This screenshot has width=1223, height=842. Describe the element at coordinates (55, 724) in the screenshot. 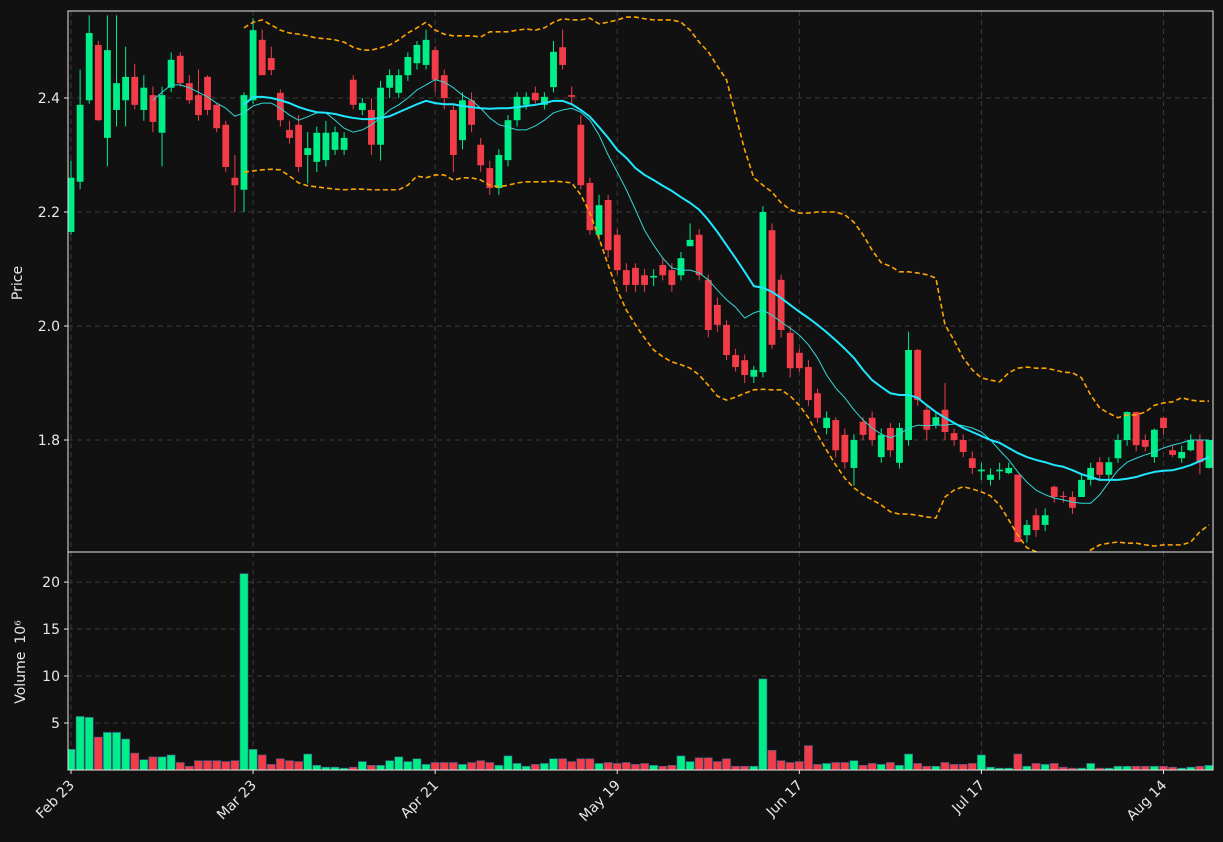

I see `y-tick-label: 5` at that location.